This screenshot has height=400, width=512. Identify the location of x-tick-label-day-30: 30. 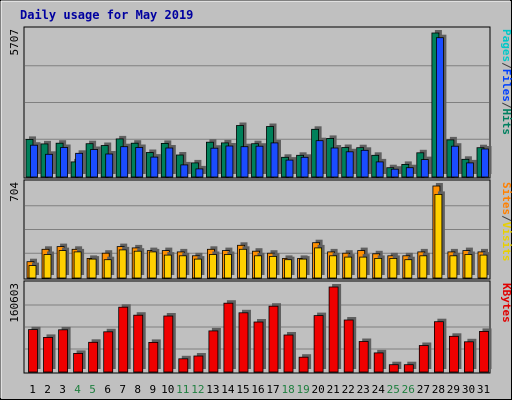
(468, 389).